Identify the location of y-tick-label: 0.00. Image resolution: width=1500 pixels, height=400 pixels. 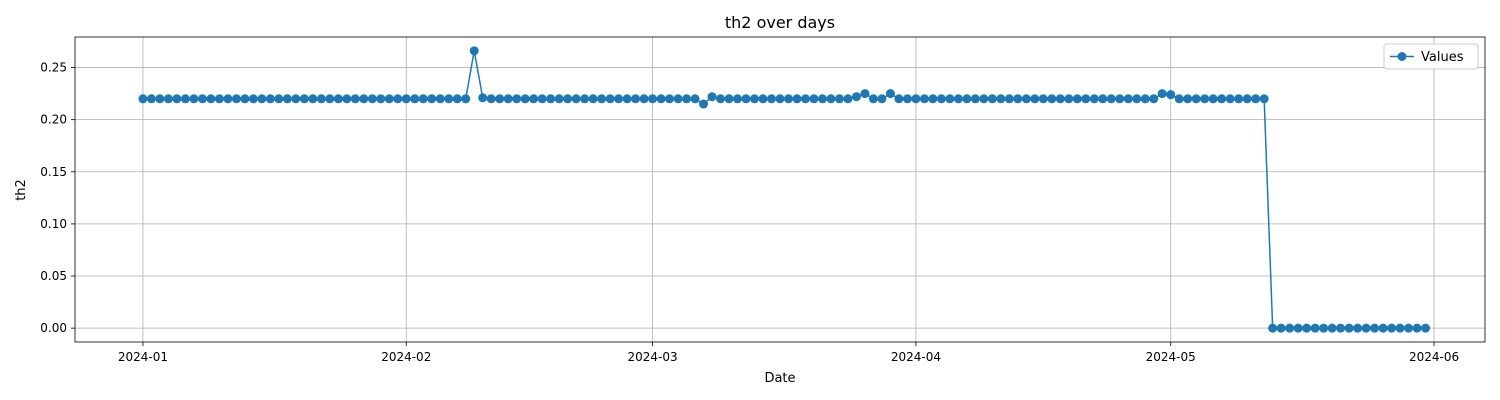
(53, 328).